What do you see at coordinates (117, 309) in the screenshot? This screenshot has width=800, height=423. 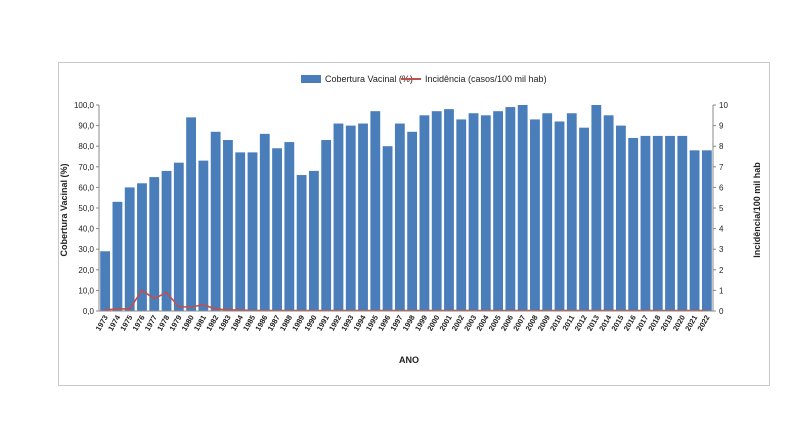 I see `incidence-point-1974` at bounding box center [117, 309].